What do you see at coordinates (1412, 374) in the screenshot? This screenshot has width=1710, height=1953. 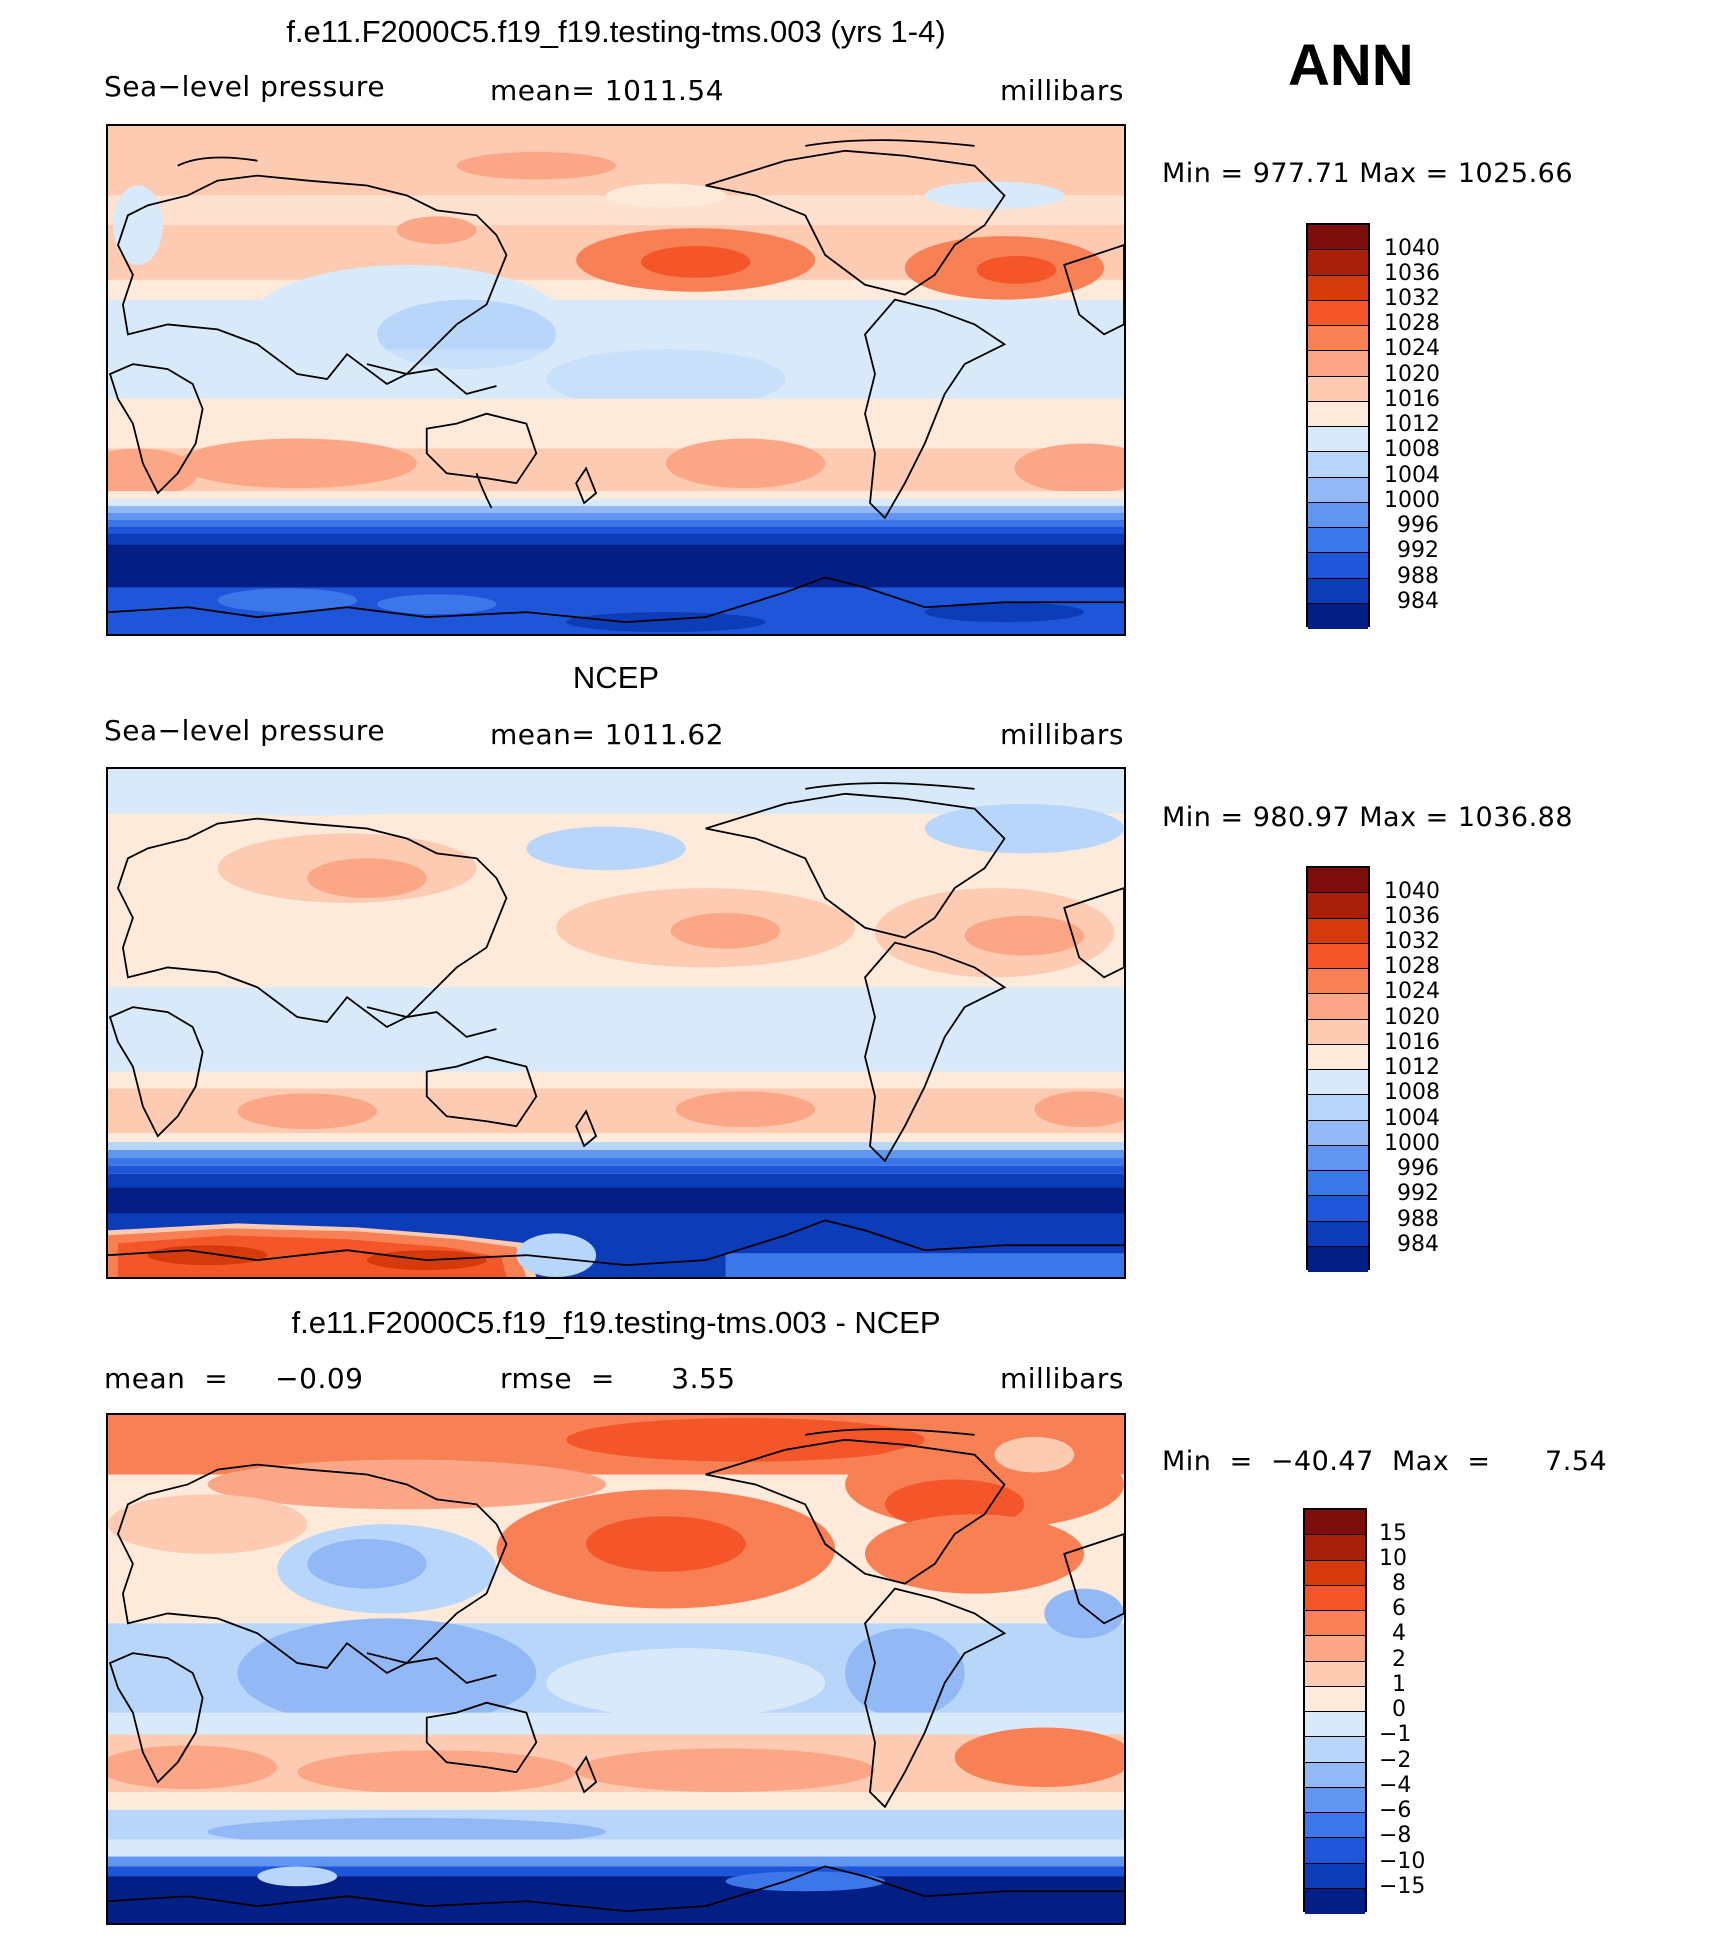 I see `panel-1-colorbar-label: 1020` at bounding box center [1412, 374].